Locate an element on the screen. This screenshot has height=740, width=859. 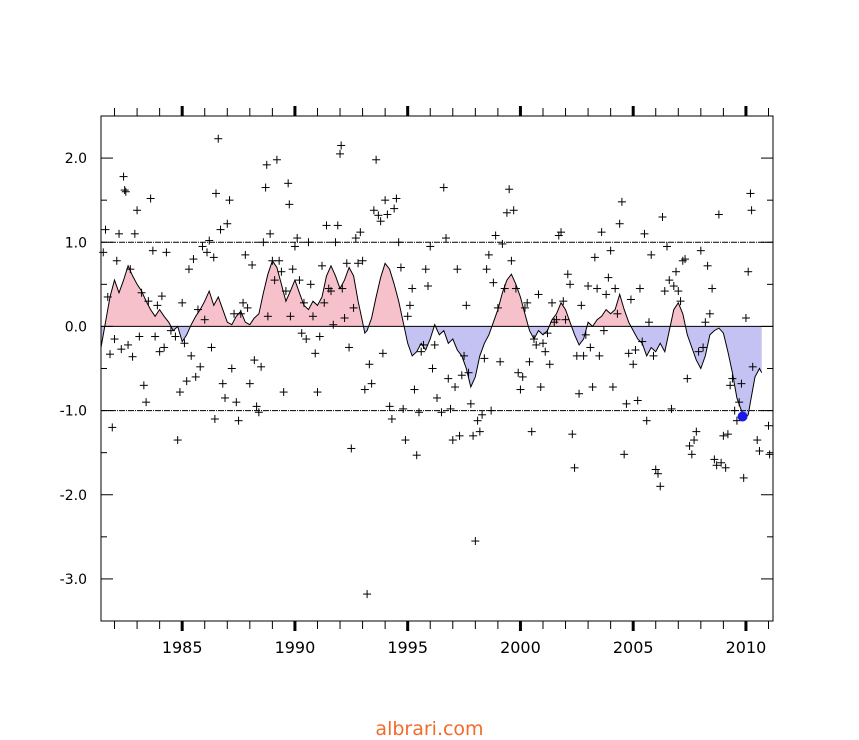
y-tick-label: -3.0 is located at coordinates (73, 580).